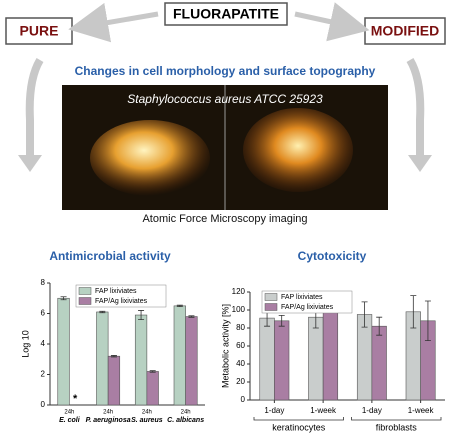  I want to click on left-box, so click(39, 31).